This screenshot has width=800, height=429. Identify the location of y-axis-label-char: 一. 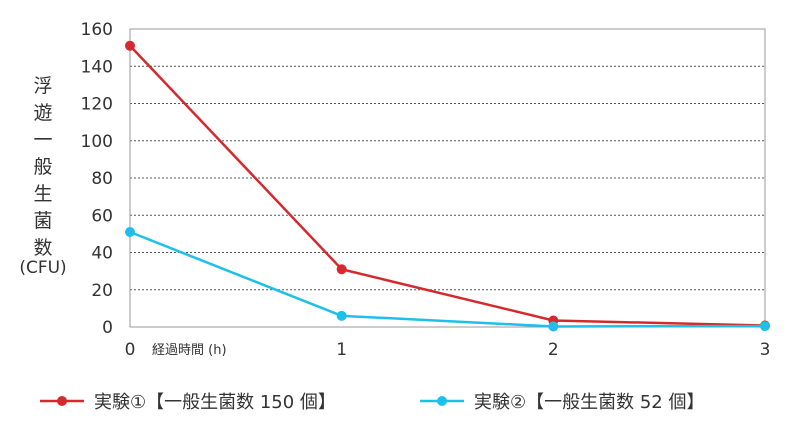
(42, 140).